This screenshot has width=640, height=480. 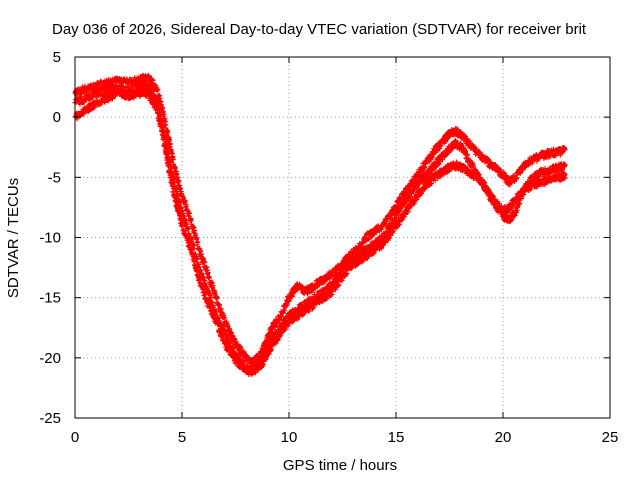 What do you see at coordinates (610, 437) in the screenshot?
I see `x-tick-label: 25` at bounding box center [610, 437].